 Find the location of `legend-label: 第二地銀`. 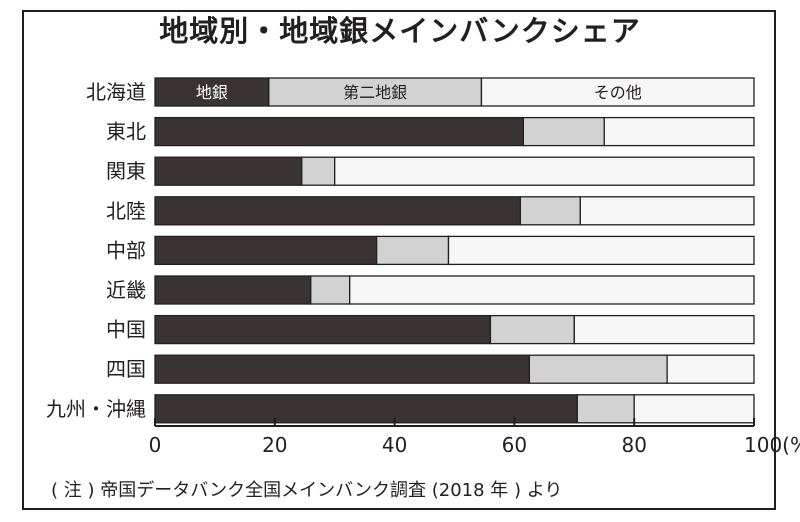

legend-label: 第二地銀 is located at coordinates (375, 92).